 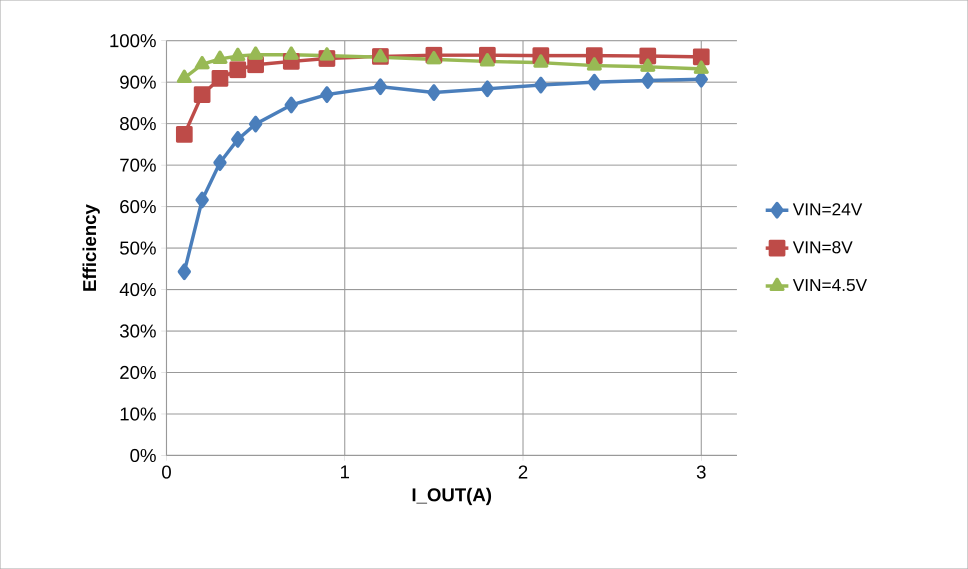 What do you see at coordinates (138, 331) in the screenshot?
I see `y-tick-label: 30%` at bounding box center [138, 331].